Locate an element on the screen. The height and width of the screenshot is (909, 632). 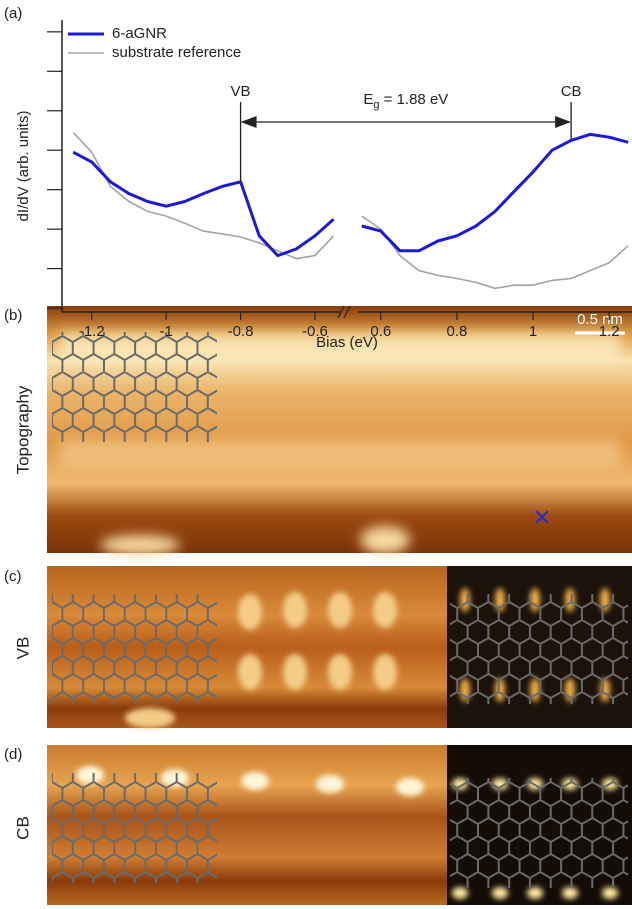
panel-title: CB is located at coordinates (22, 828).